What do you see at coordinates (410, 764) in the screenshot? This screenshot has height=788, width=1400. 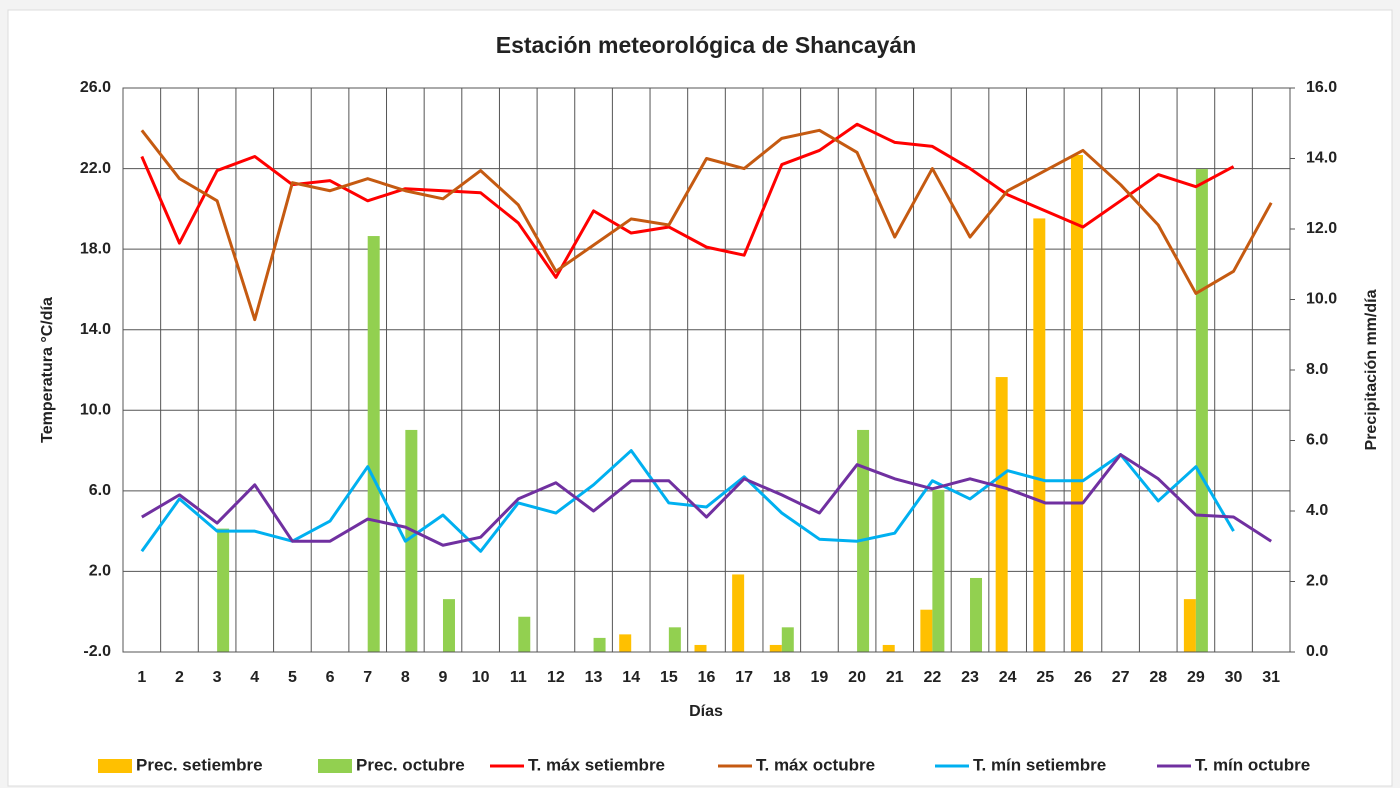 I see `legend-label: Prec. octubre` at bounding box center [410, 764].